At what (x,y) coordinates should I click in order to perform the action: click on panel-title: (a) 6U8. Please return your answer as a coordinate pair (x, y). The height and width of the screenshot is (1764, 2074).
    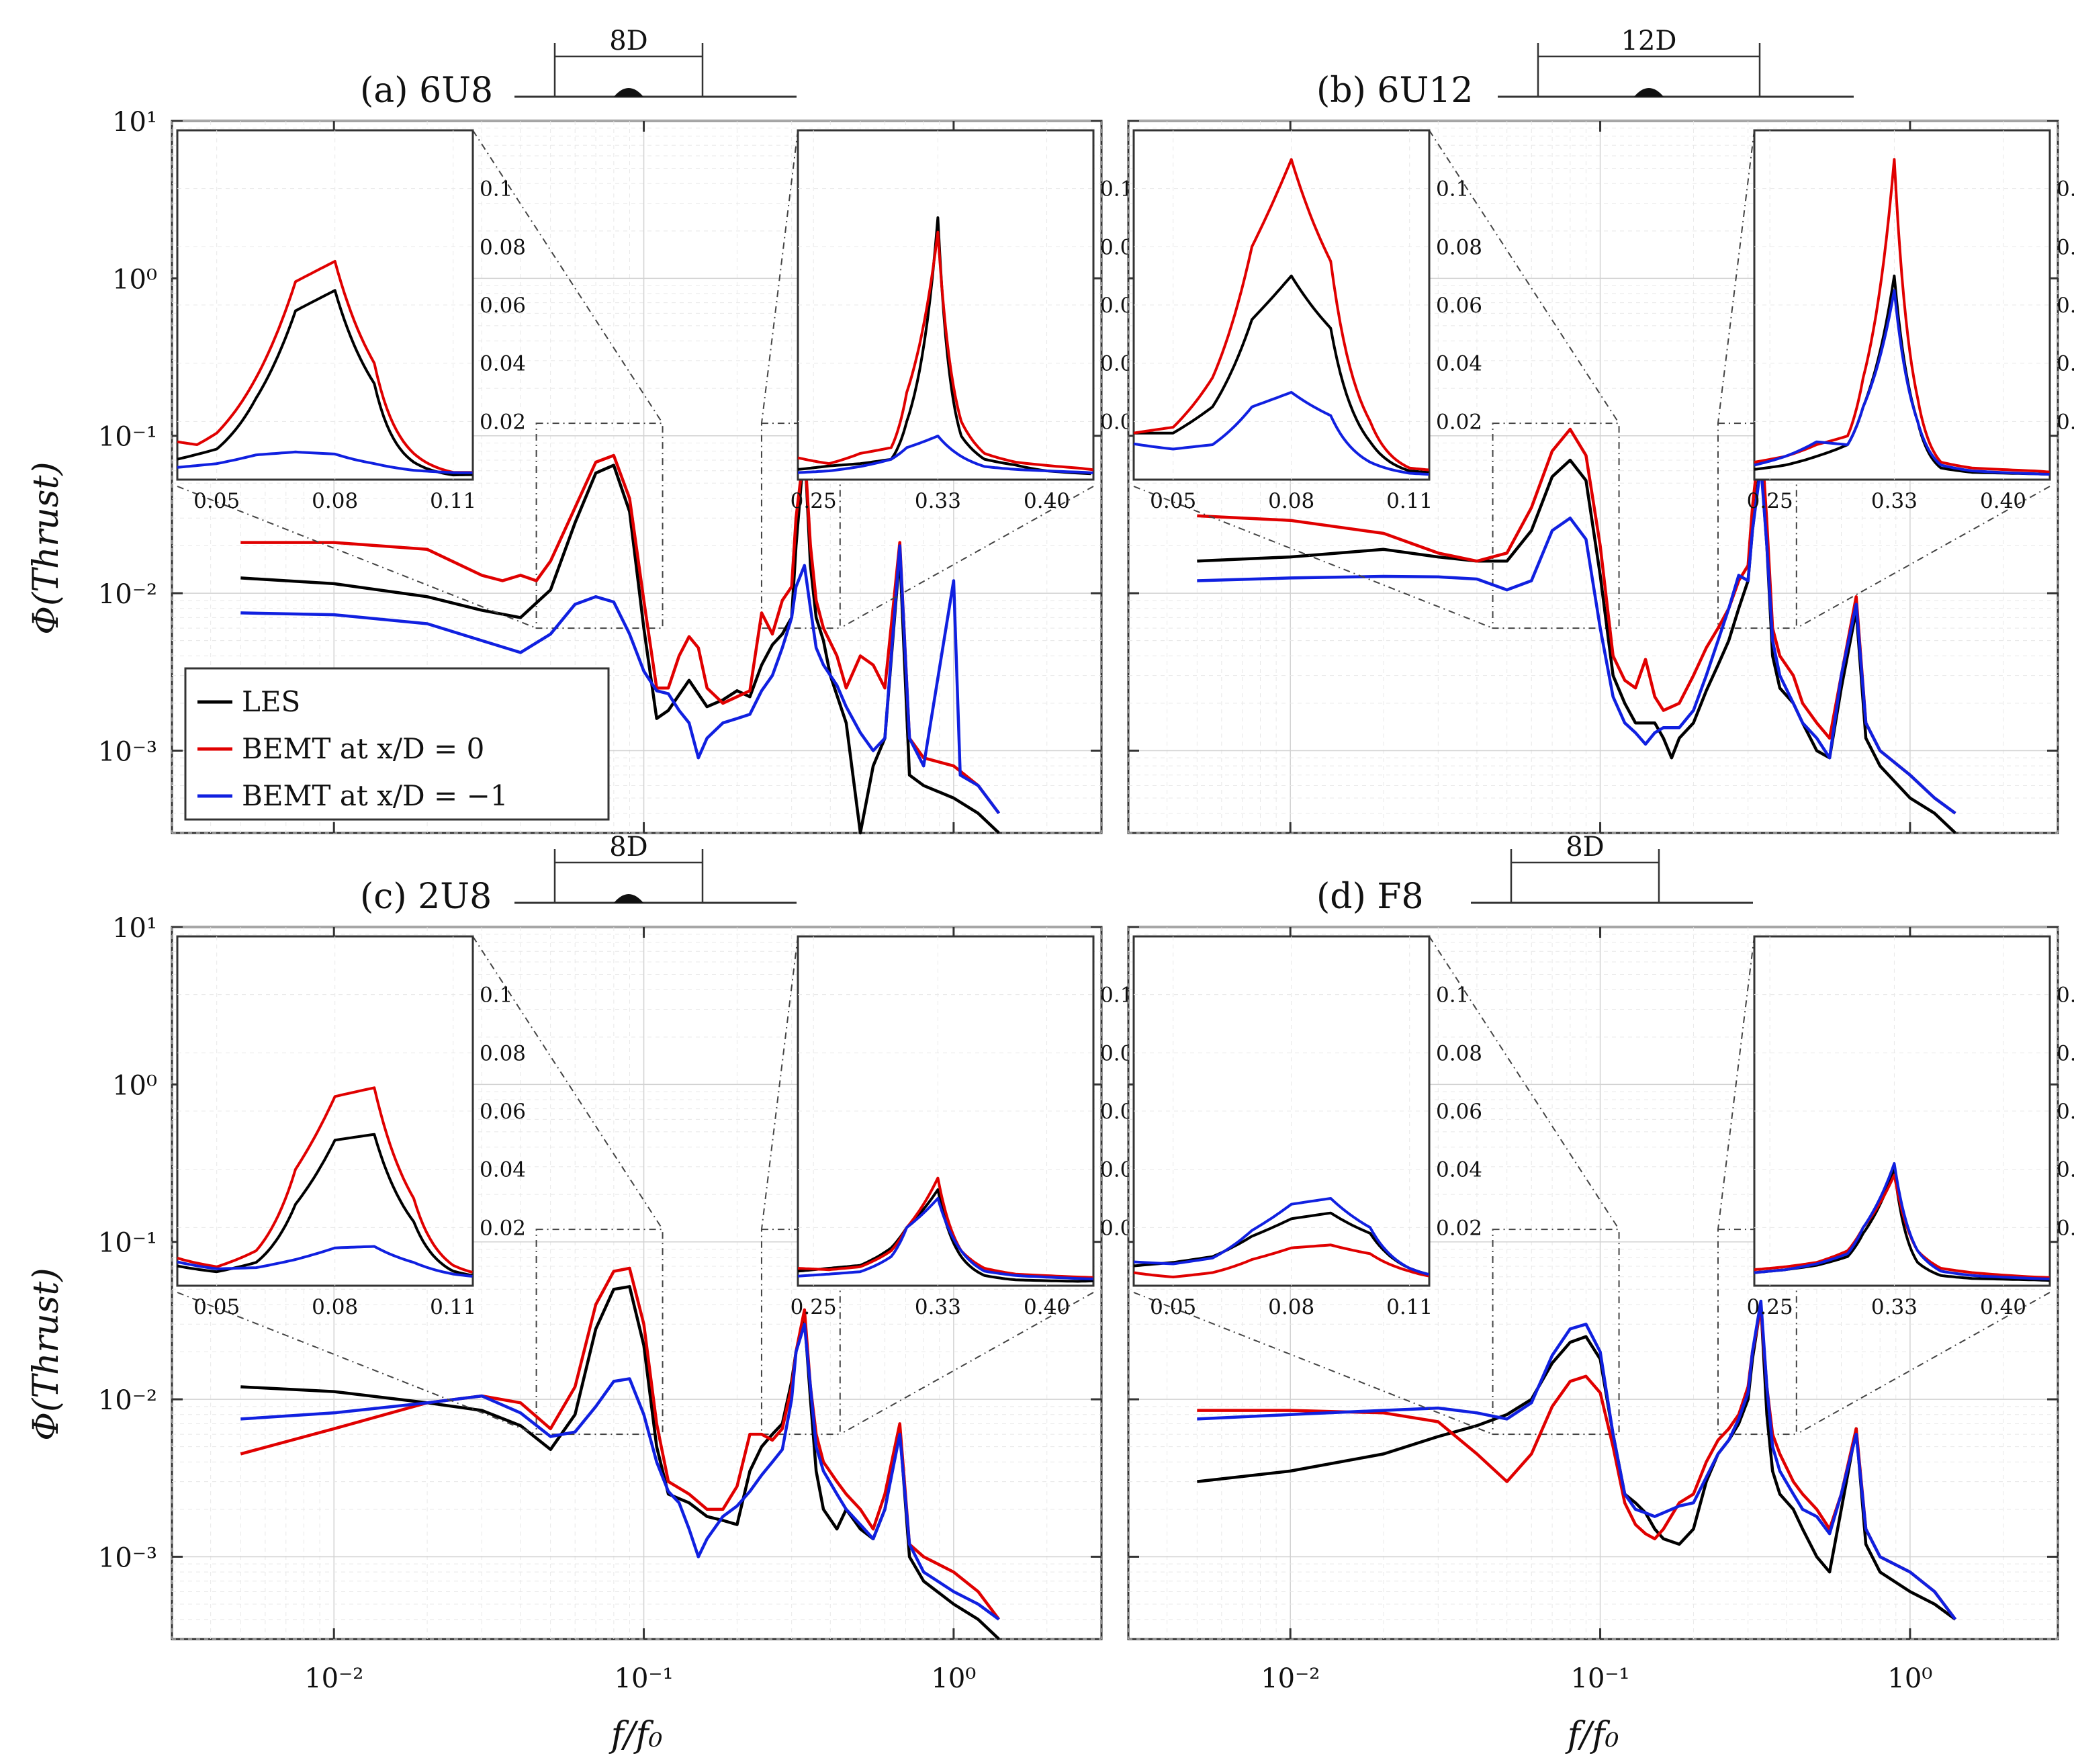
    Looking at the image, I should click on (427, 91).